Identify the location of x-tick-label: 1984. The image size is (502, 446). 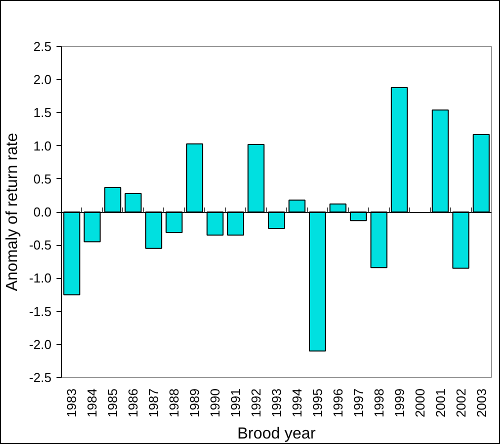
(92, 403).